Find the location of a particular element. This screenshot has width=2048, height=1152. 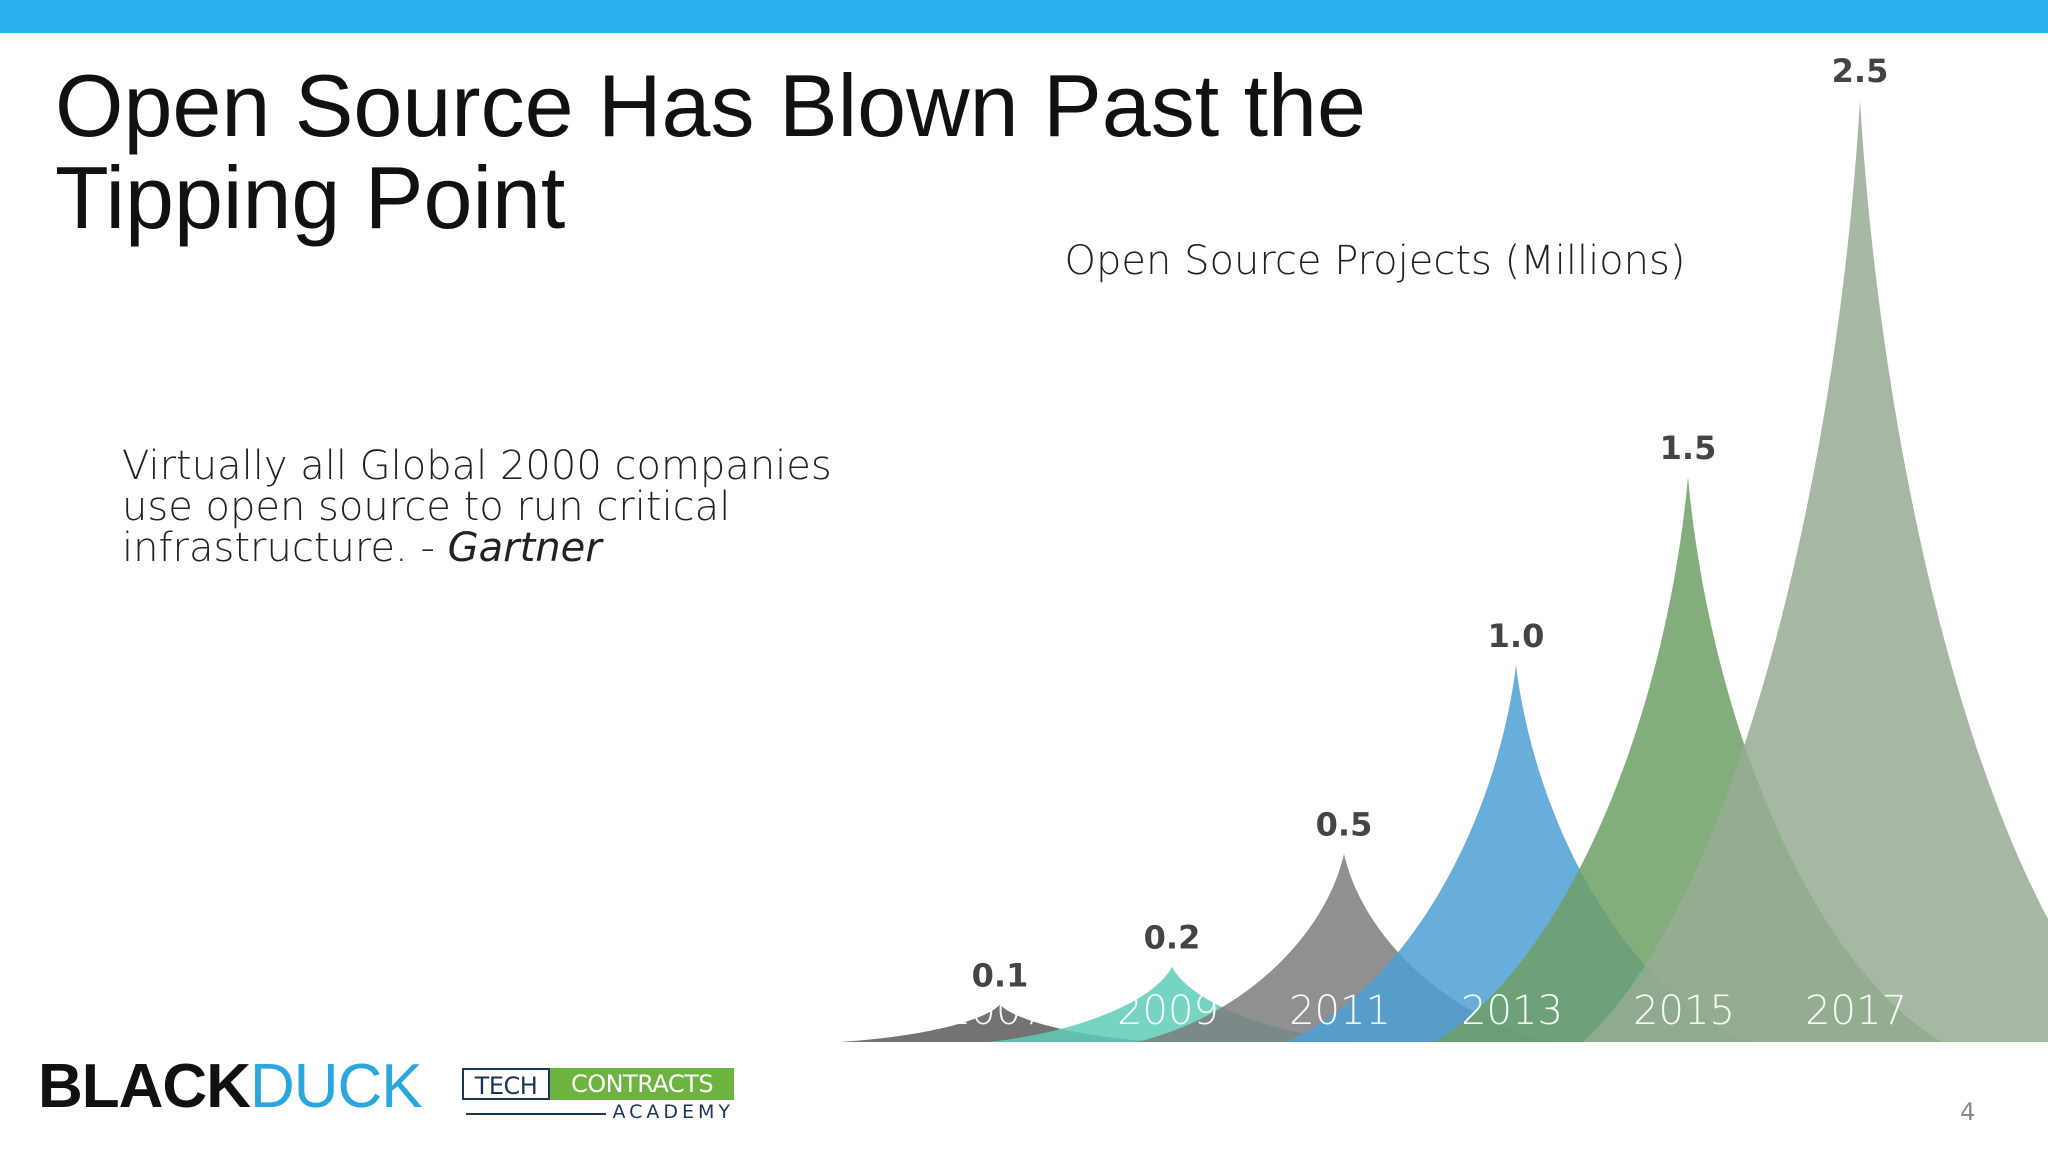

tech-contracts-academy-logo: TECH CONTRACTS ACADEMY is located at coordinates (598, 1097).